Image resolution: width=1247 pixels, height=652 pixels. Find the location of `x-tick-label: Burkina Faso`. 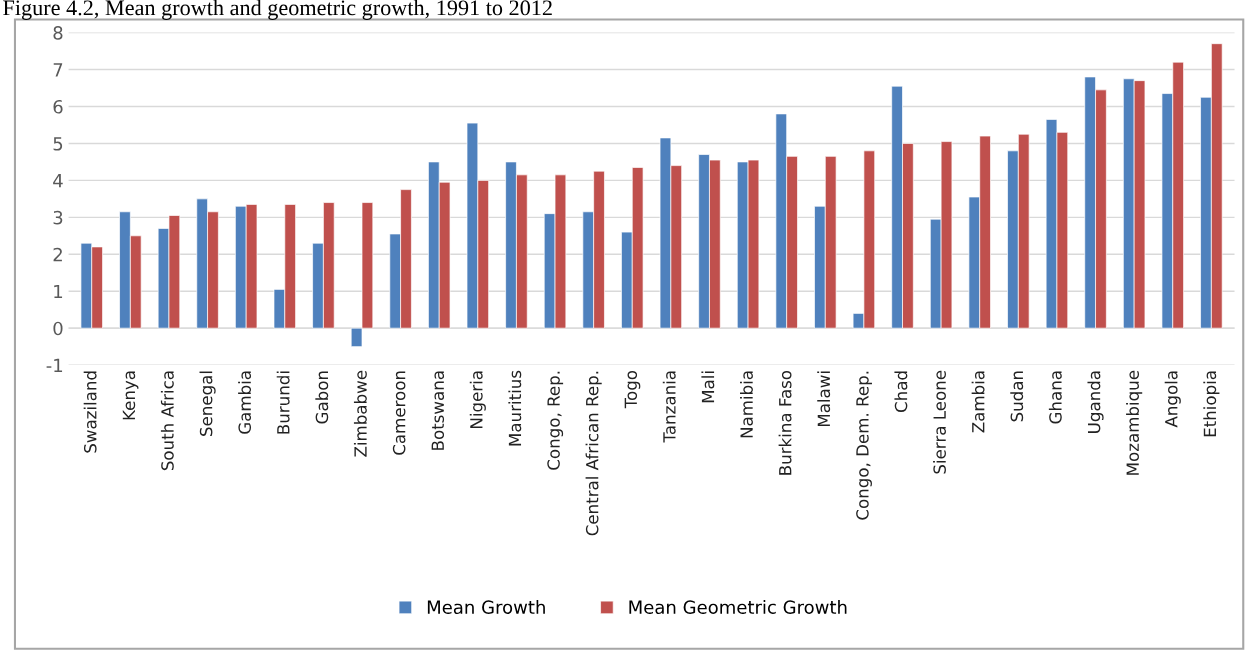

x-tick-label: Burkina Faso is located at coordinates (785, 422).